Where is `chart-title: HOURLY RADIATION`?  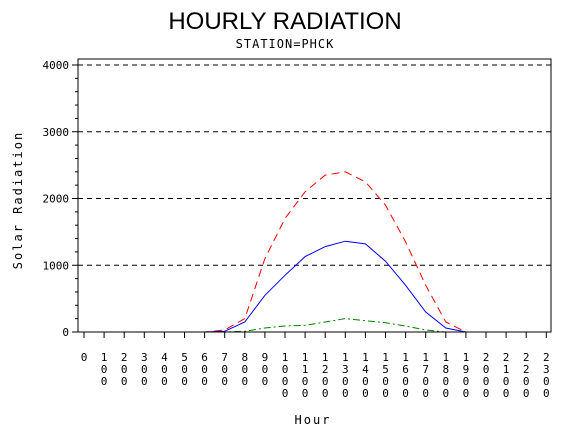 chart-title: HOURLY RADIATION is located at coordinates (284, 21).